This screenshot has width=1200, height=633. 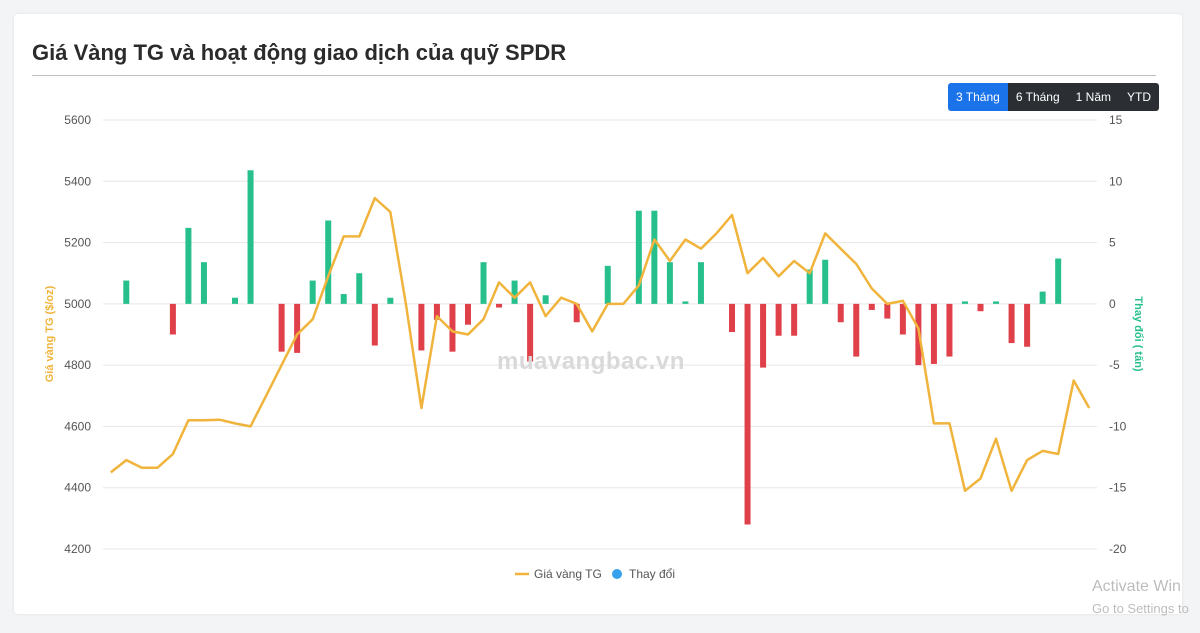 I want to click on y-right-tick-label: -5, so click(x=1114, y=365).